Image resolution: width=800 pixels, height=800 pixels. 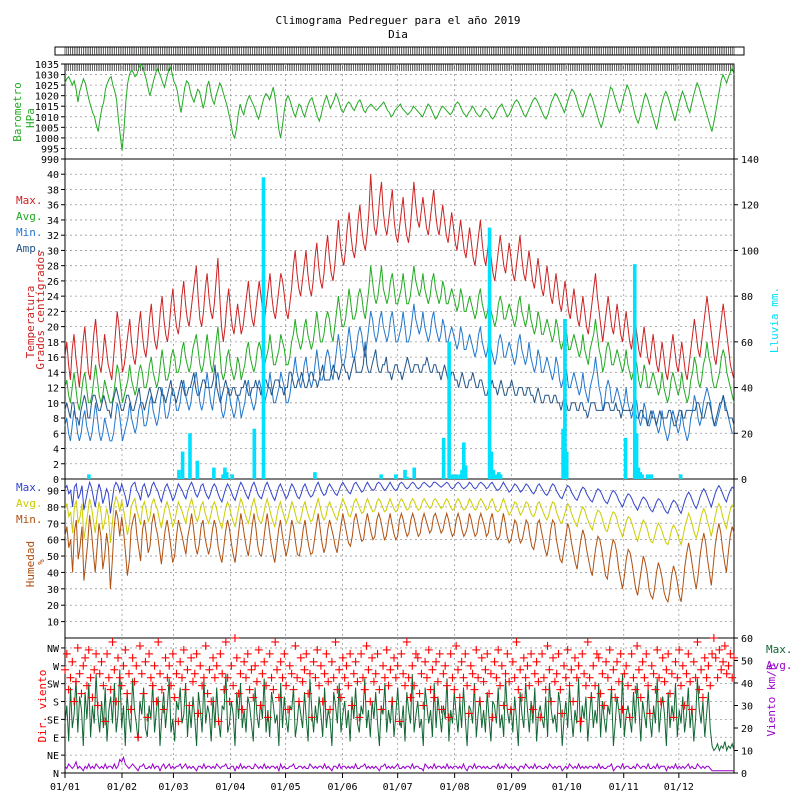 What do you see at coordinates (50, 149) in the screenshot?
I see `pressure-left-tick-label: 995` at bounding box center [50, 149].